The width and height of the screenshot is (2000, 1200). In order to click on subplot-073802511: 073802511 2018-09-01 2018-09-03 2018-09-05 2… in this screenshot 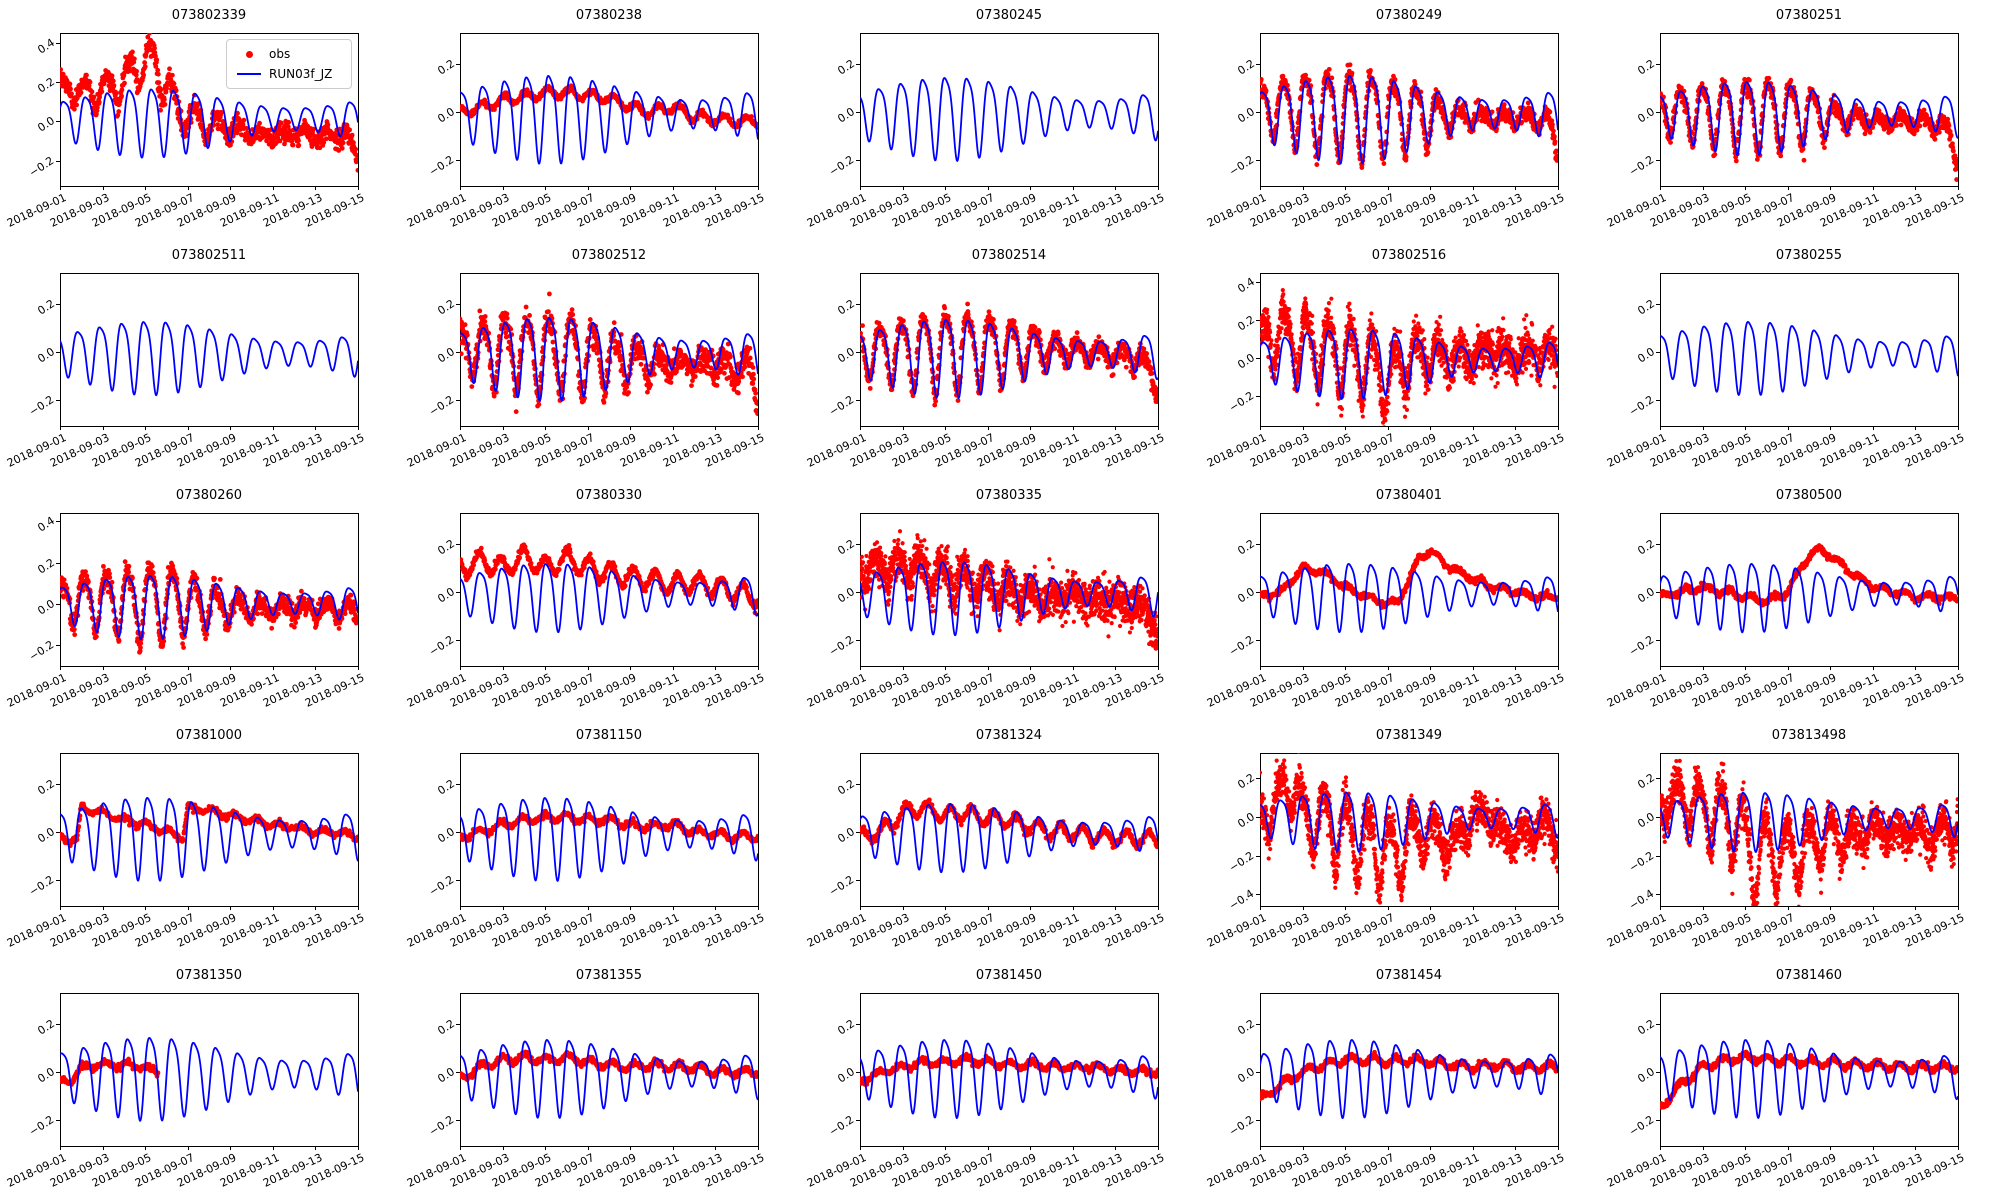, I will do `click(200, 360)`.